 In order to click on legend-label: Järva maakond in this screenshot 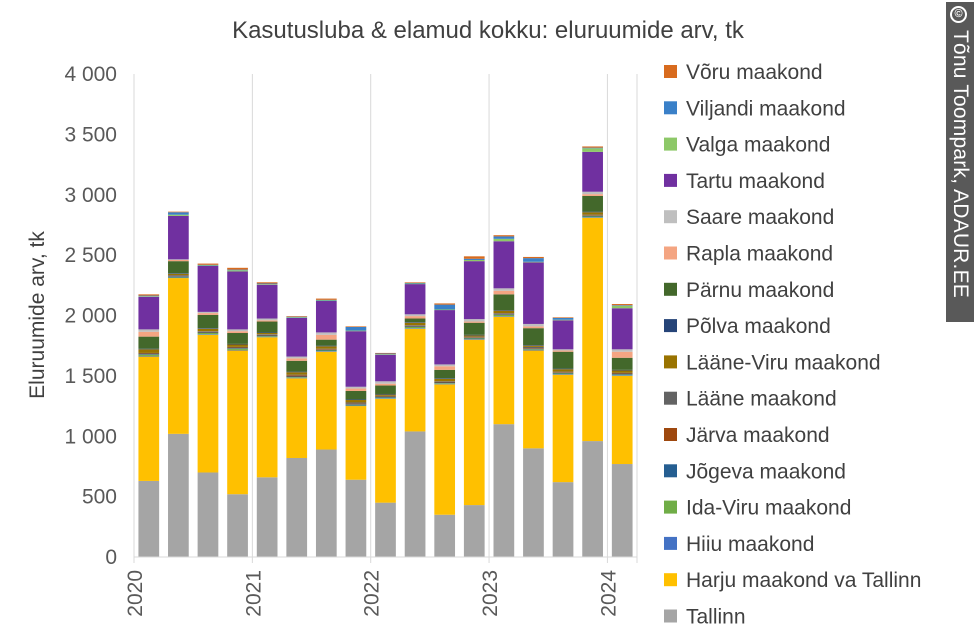, I will do `click(758, 435)`.